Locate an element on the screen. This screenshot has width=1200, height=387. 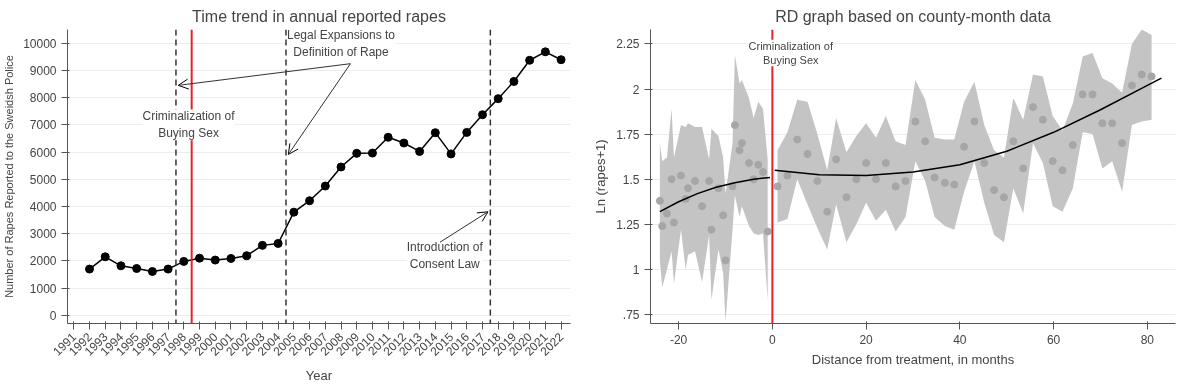
y-tick-label: 1.5 is located at coordinates (631, 179).